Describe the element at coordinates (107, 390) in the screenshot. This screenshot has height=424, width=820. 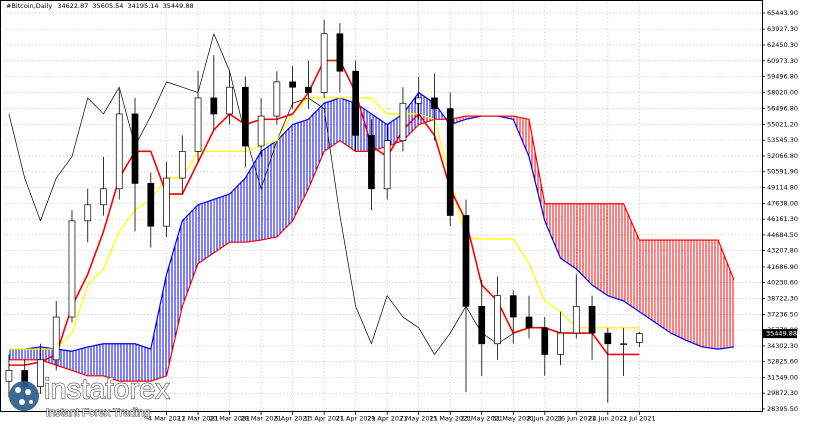
I see `watermark-text: instaforex` at that location.